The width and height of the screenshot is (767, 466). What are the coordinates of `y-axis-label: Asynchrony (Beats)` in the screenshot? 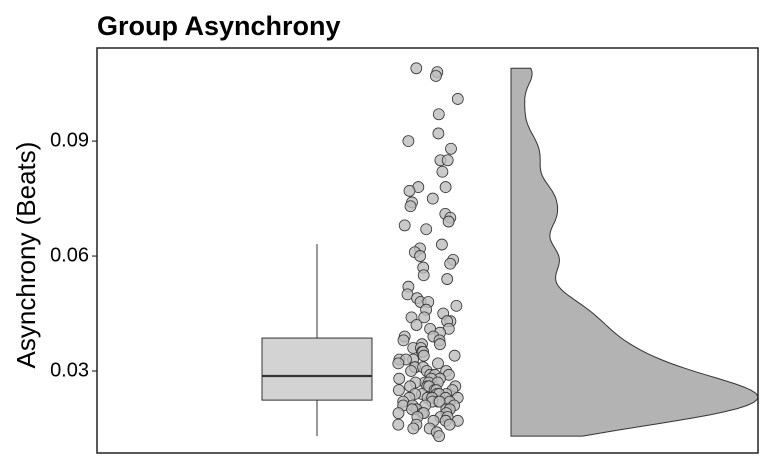 It's located at (26, 255).